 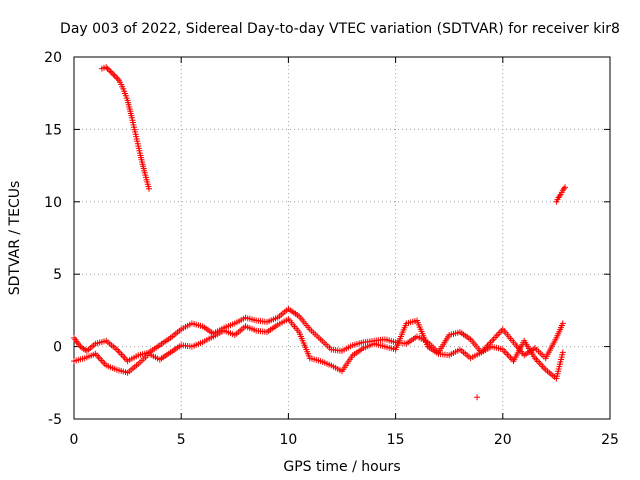 What do you see at coordinates (74, 440) in the screenshot?
I see `x-tick-label: 0` at bounding box center [74, 440].